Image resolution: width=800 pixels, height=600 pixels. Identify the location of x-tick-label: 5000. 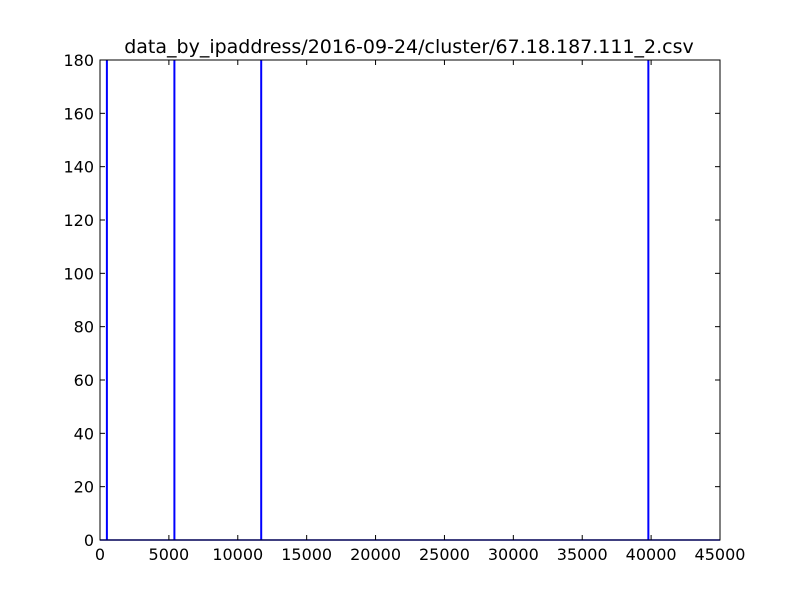
(169, 554).